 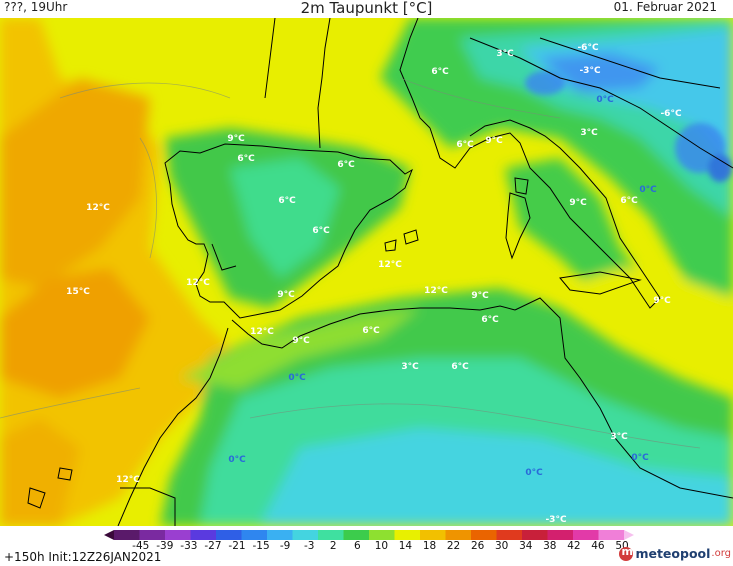 I want to click on colorbar-tick-label: -9, so click(x=285, y=546).